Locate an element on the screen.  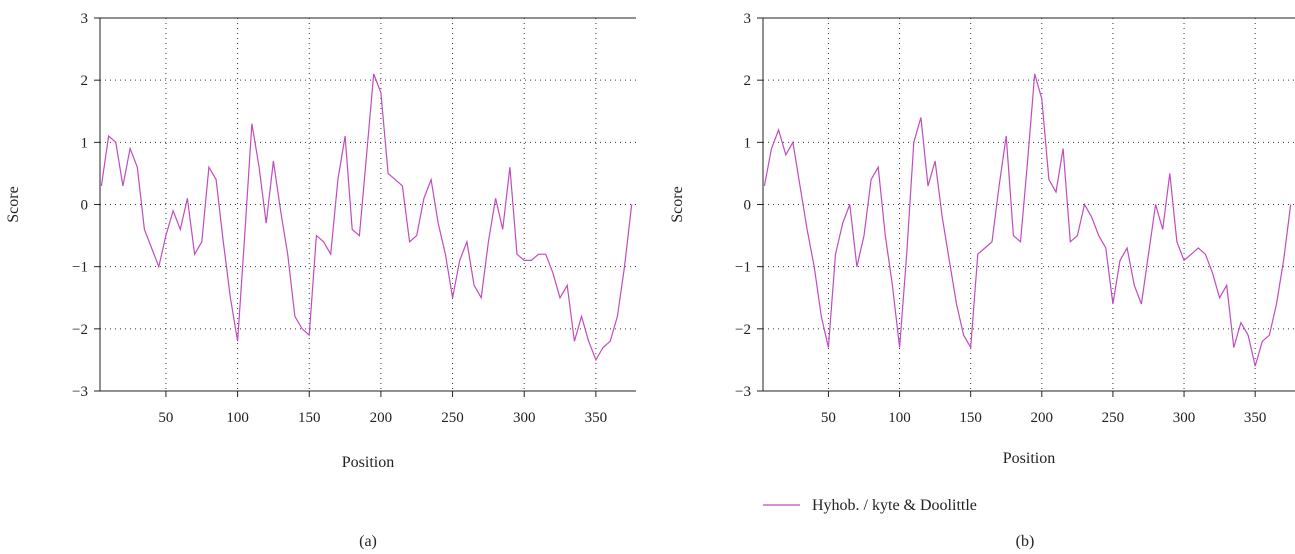
panel-caption: (a) is located at coordinates (368, 541).